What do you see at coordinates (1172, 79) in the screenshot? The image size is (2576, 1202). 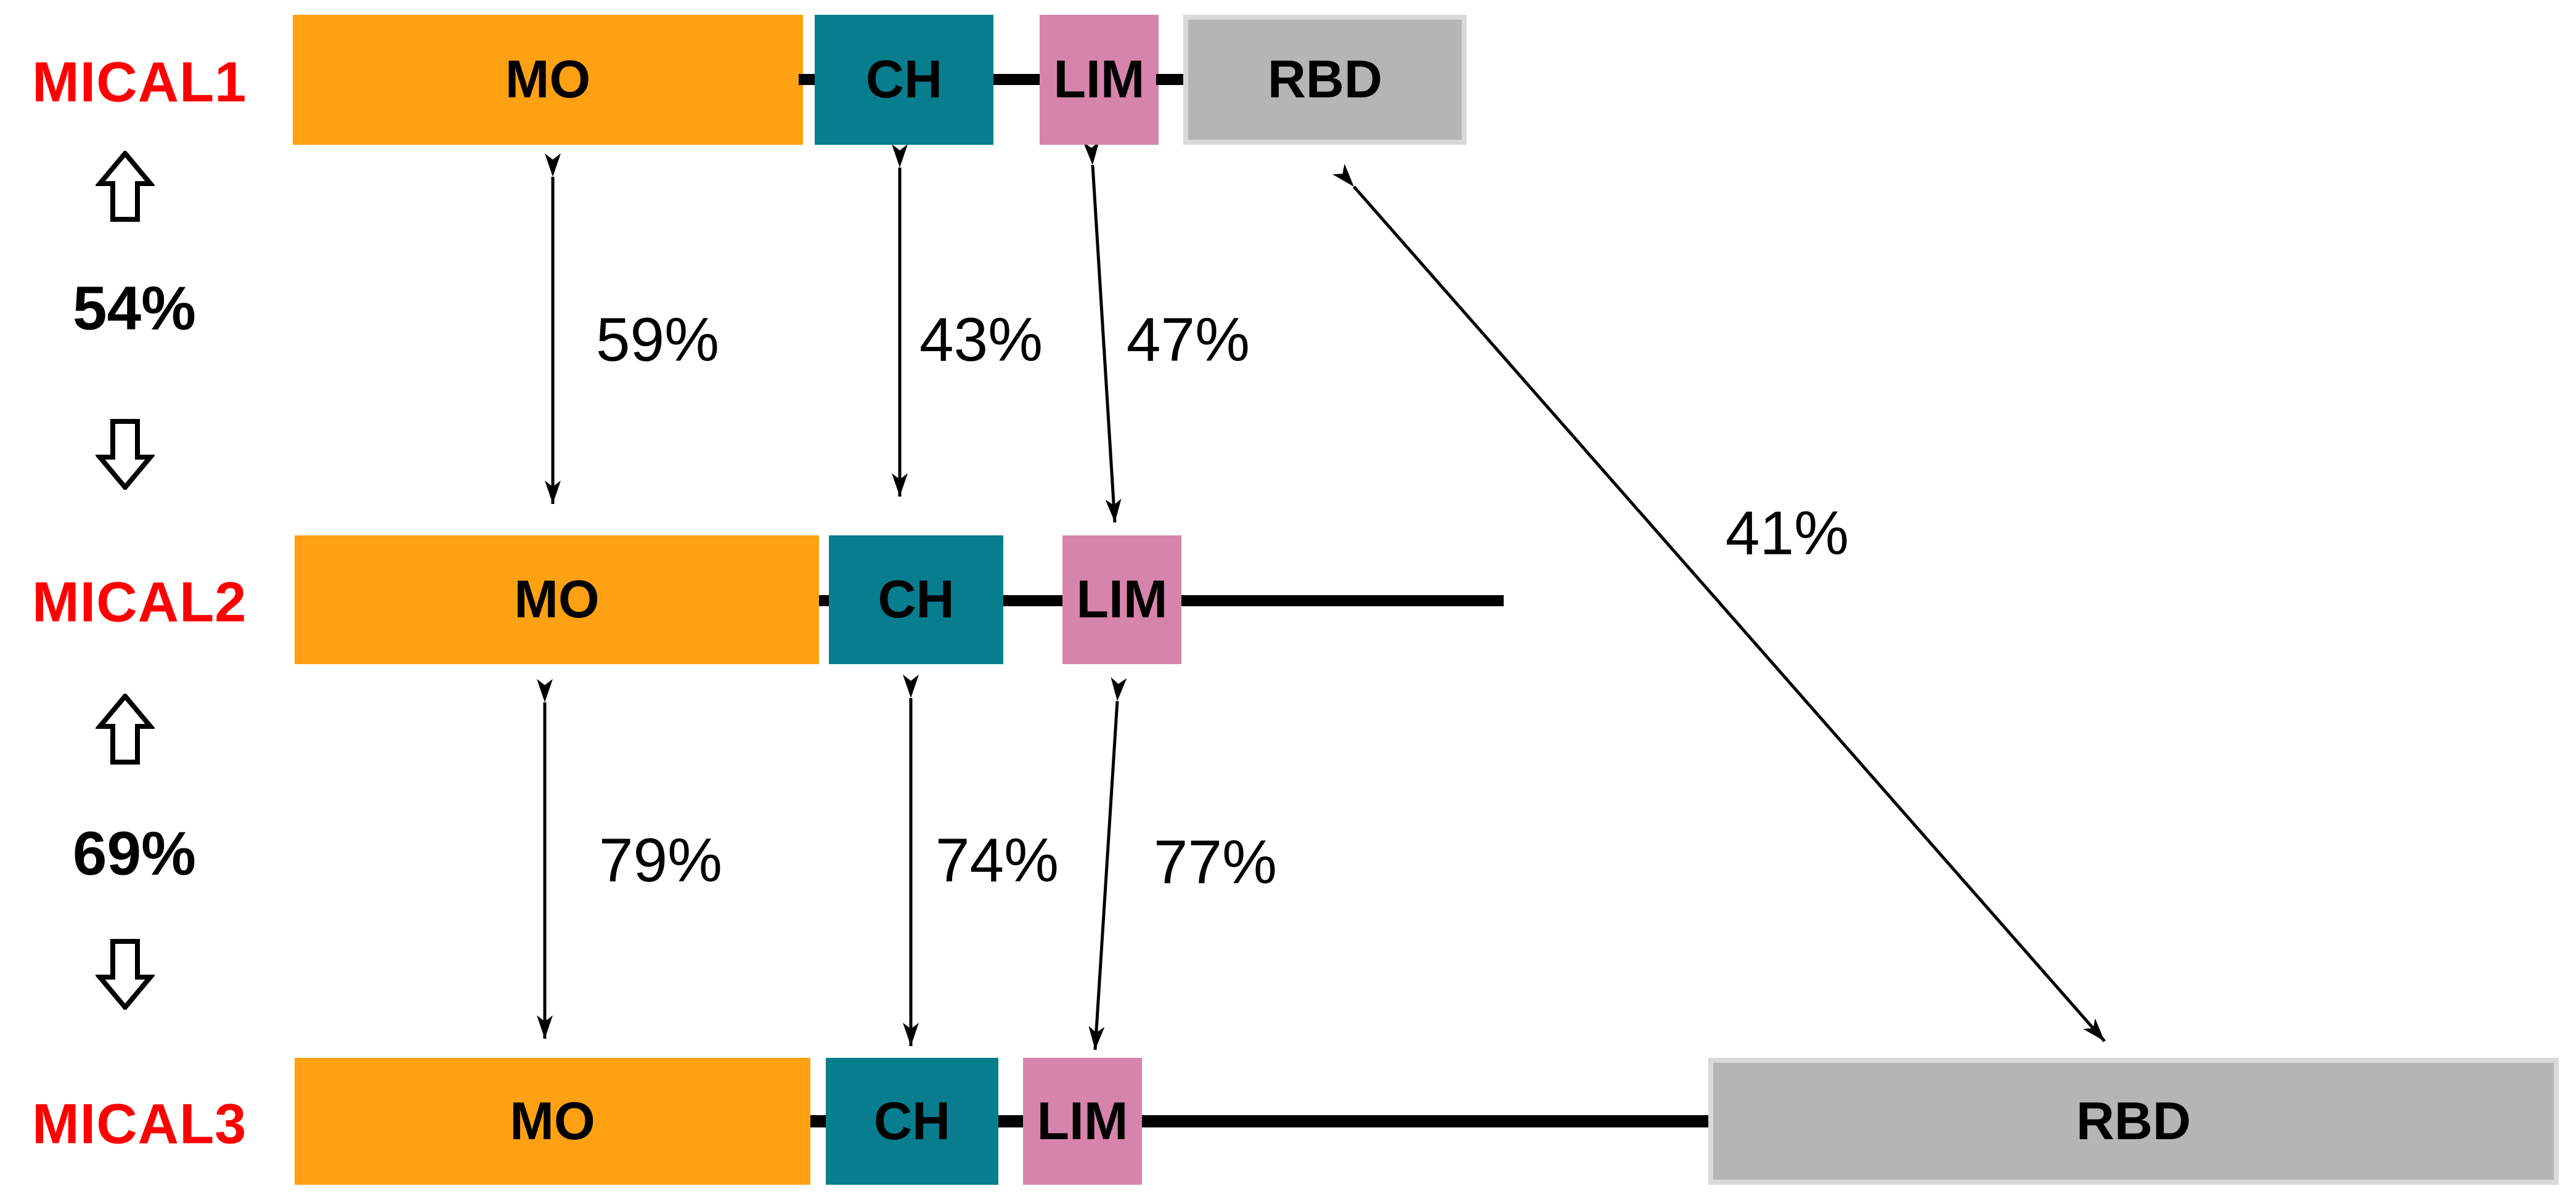 I see `mical1-linker-lim-rbd` at bounding box center [1172, 79].